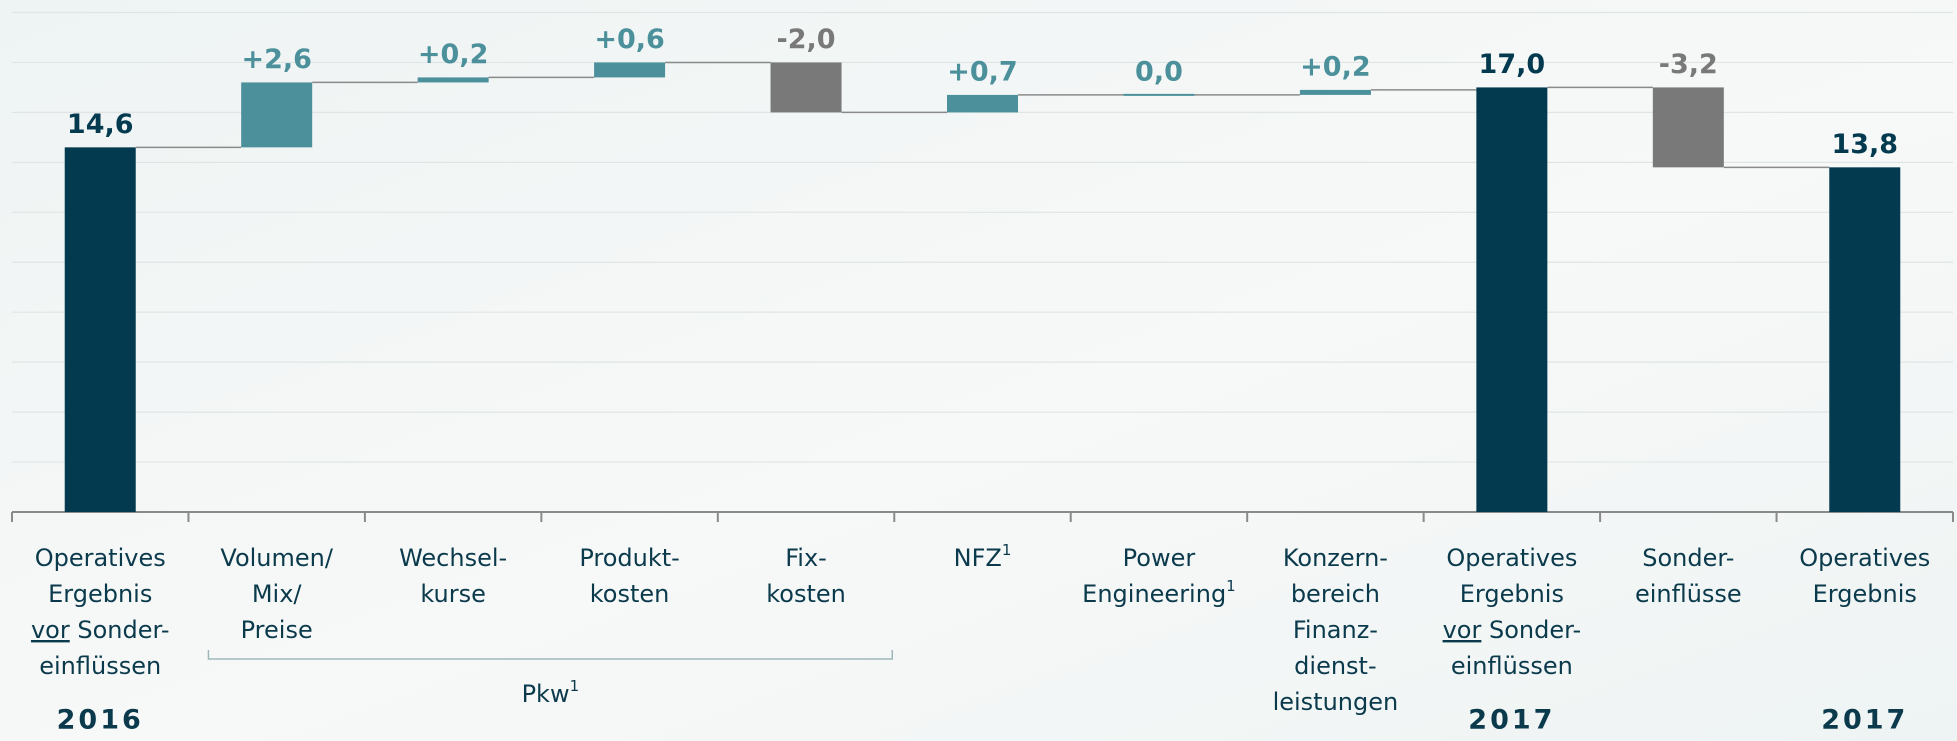  Describe the element at coordinates (1159, 558) in the screenshot. I see `label-line: Power` at that location.